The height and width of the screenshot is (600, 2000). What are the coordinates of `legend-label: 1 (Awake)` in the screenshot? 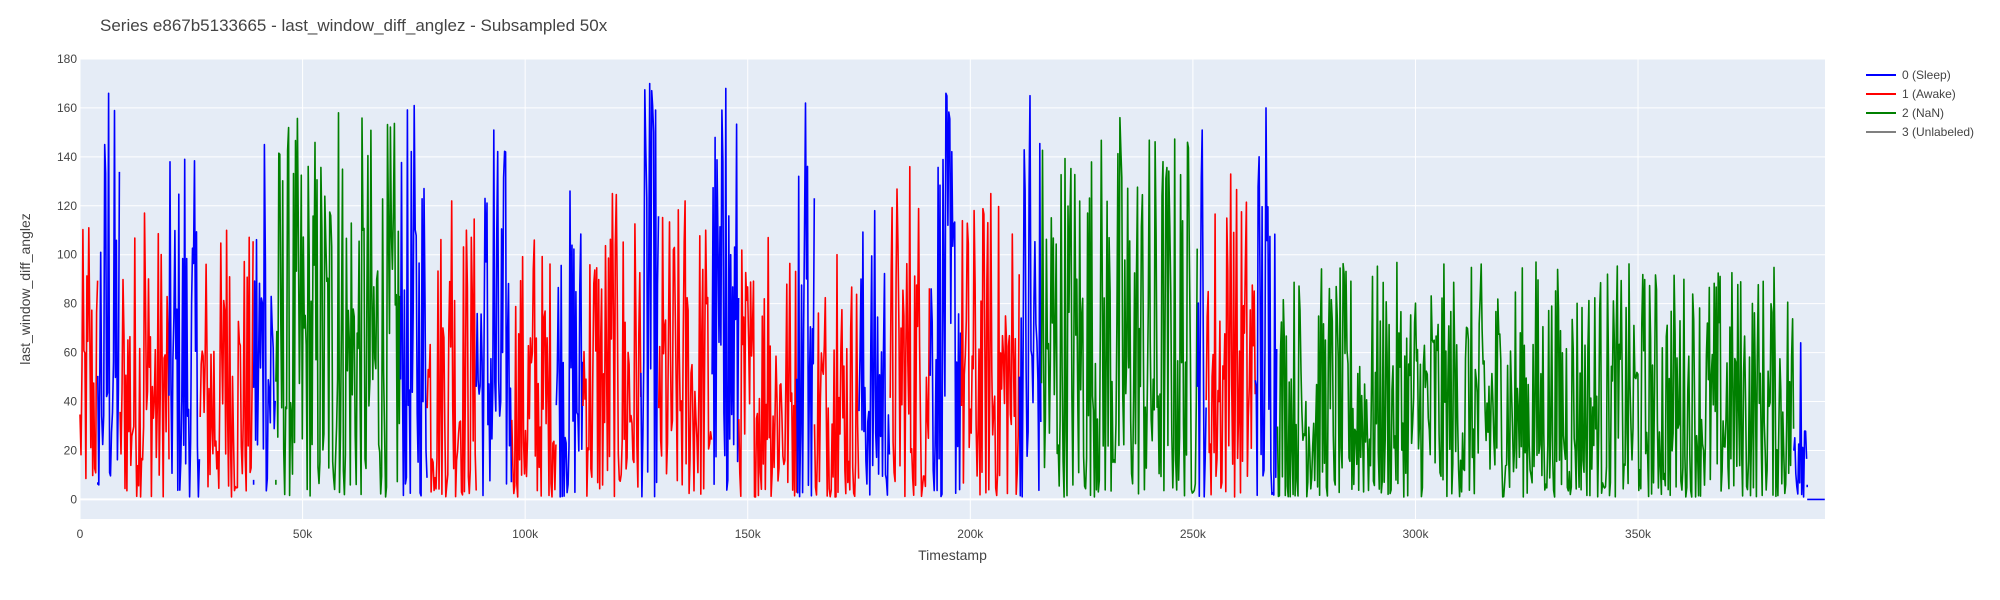 It's located at (1929, 94).